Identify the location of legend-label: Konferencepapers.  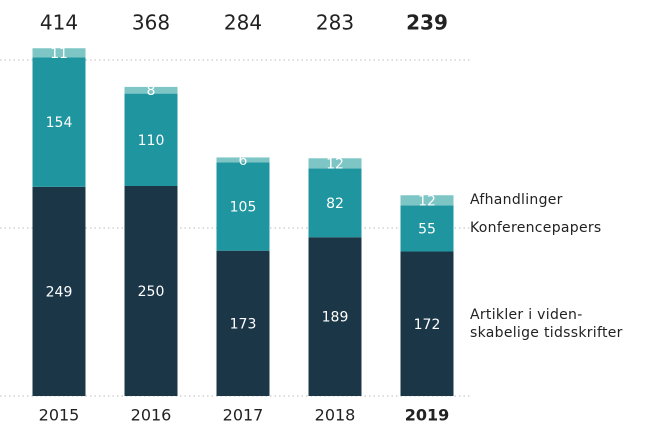
(536, 228).